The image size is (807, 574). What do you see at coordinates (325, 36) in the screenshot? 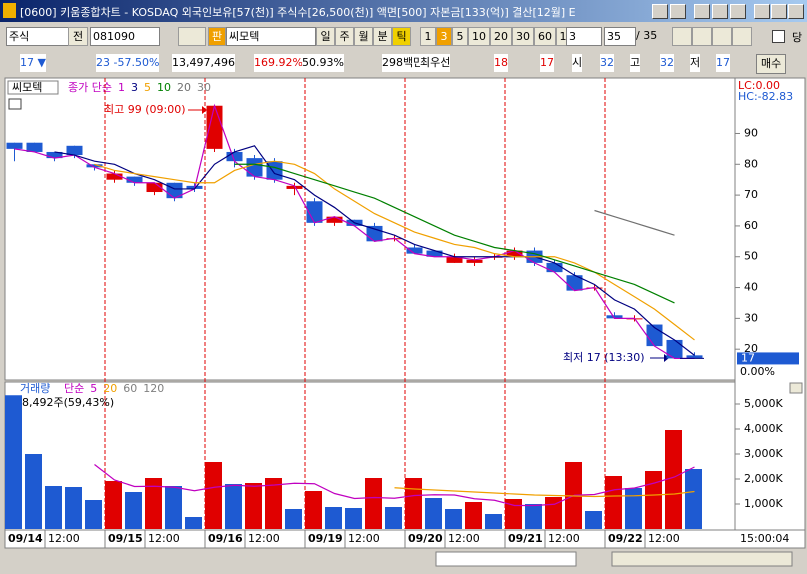
I see `period-button: 일` at bounding box center [325, 36].